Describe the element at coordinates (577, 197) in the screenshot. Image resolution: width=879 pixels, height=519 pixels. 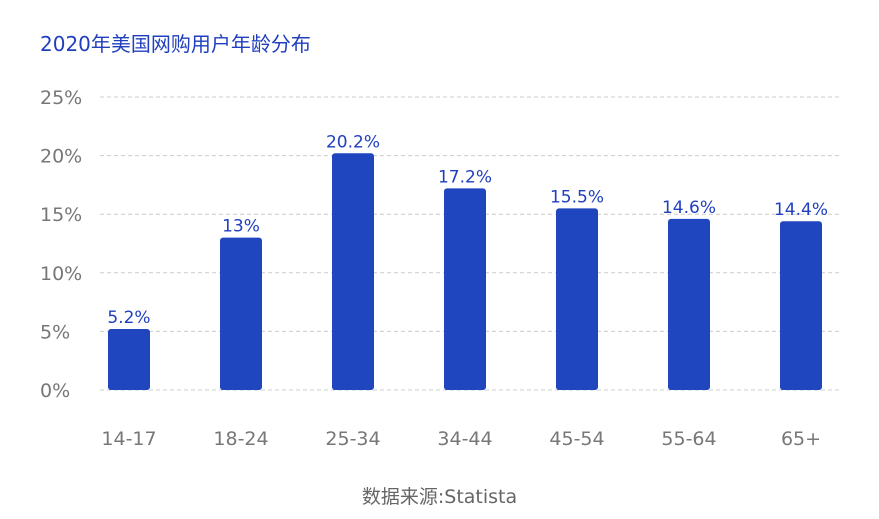
I see `data-label: 15.5%` at that location.